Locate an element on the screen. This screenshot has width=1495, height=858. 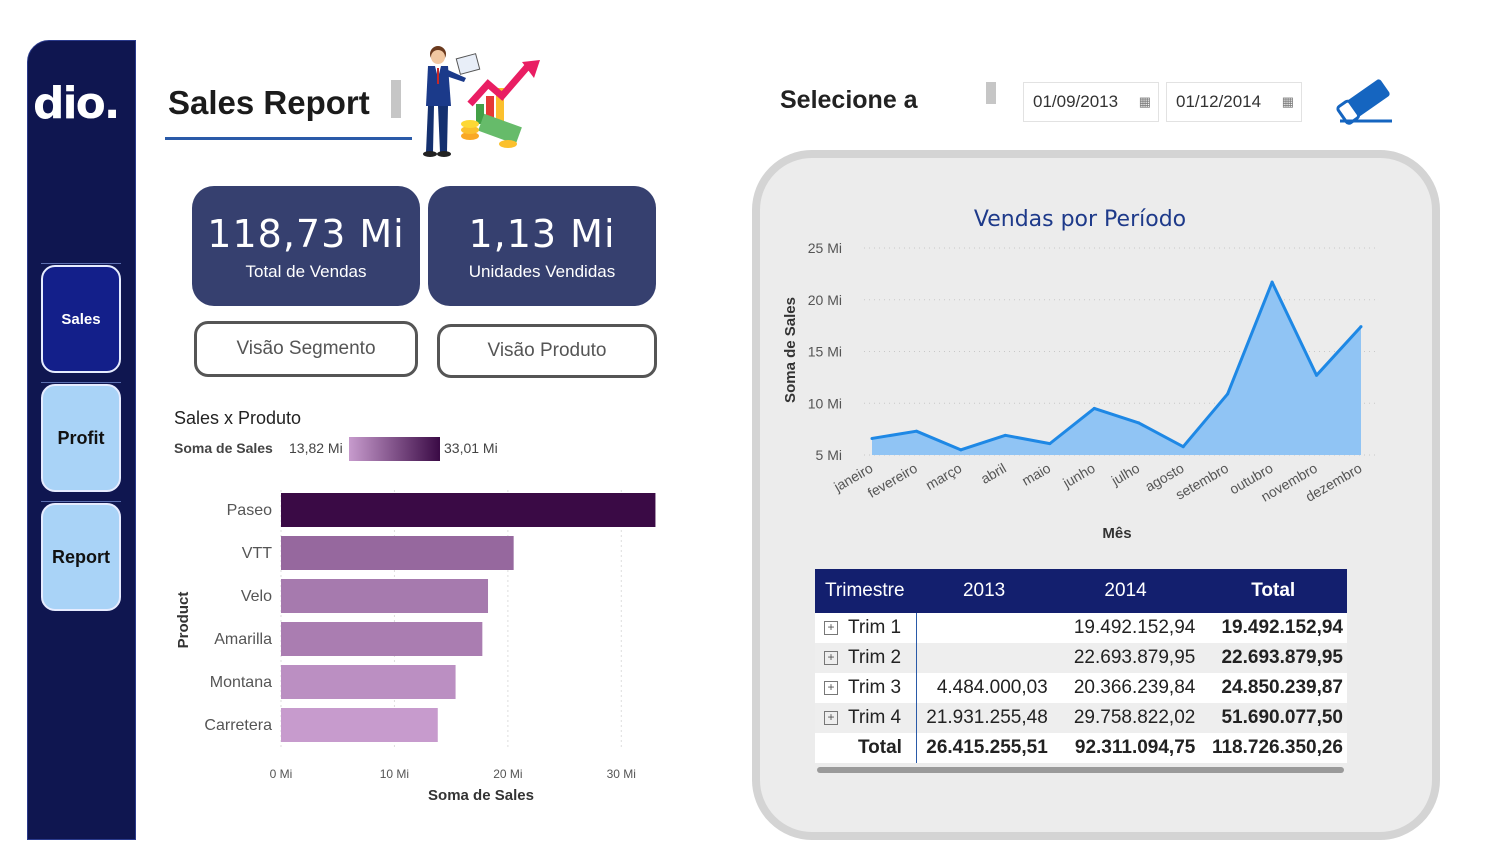
legend-max: 33,01 Mi is located at coordinates (471, 448).